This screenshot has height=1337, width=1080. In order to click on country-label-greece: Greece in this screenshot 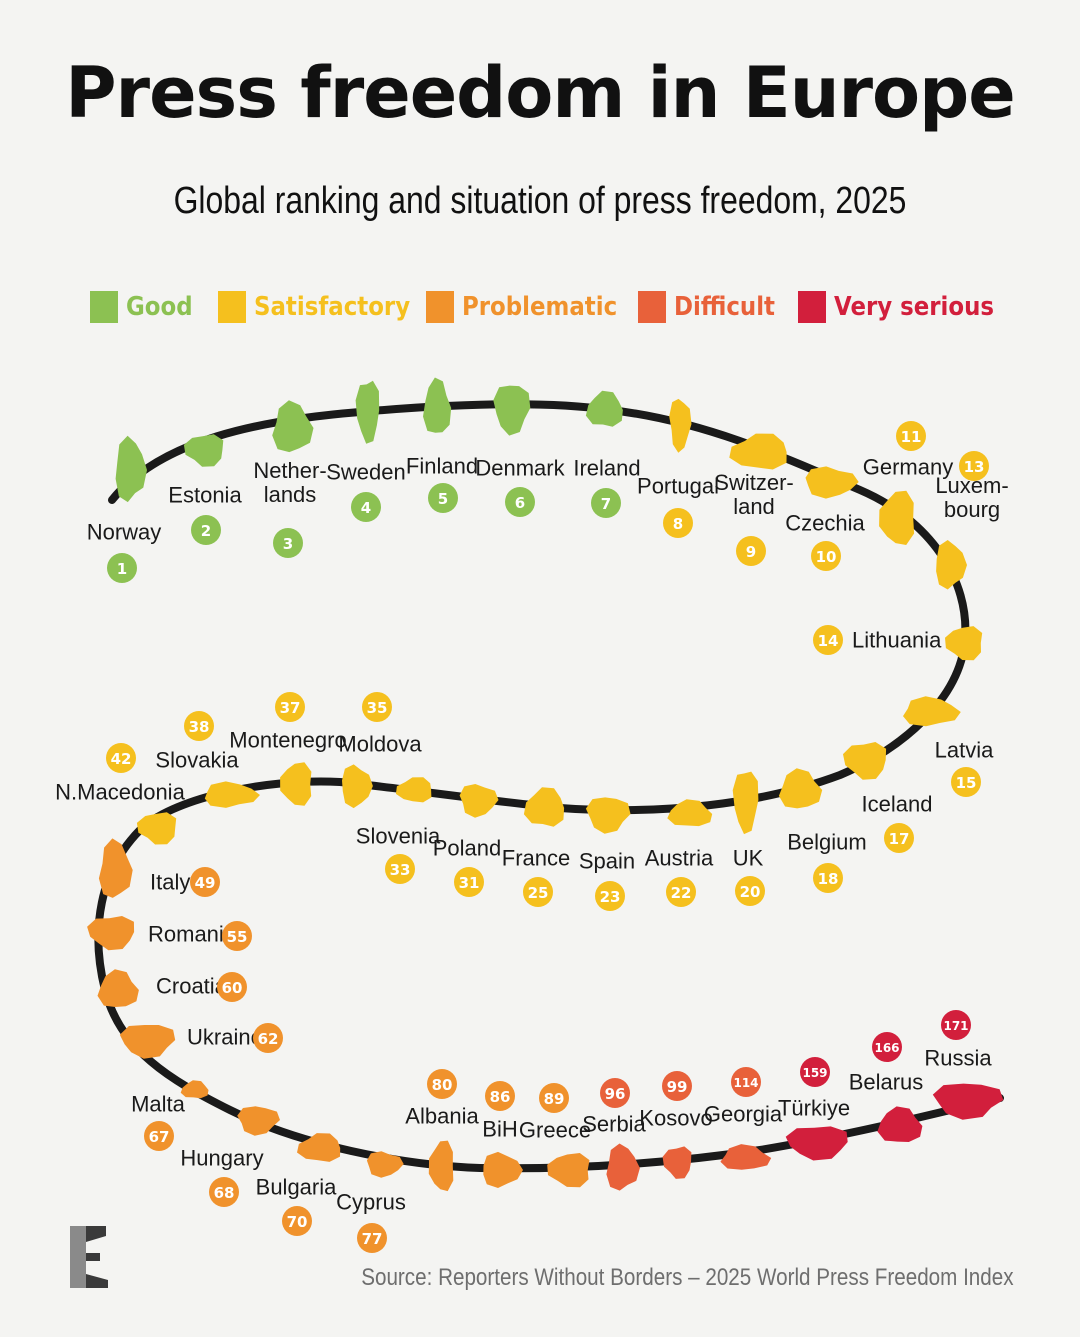, I will do `click(555, 1130)`.